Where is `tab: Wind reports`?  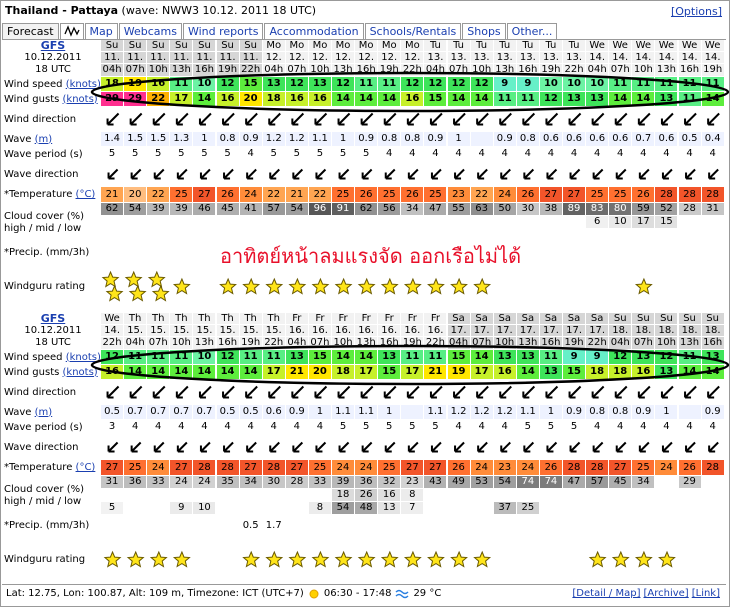
tab: Wind reports is located at coordinates (223, 31).